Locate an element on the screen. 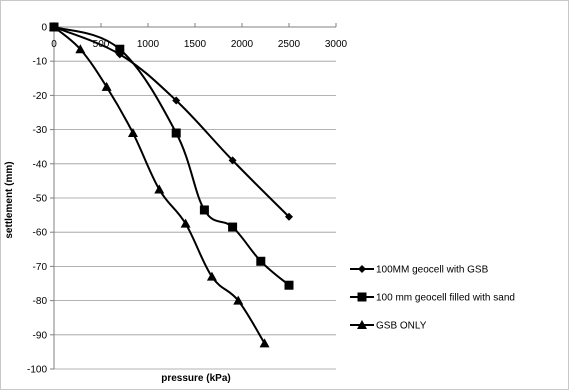  y-tick-label-7: -70 is located at coordinates (40, 267).